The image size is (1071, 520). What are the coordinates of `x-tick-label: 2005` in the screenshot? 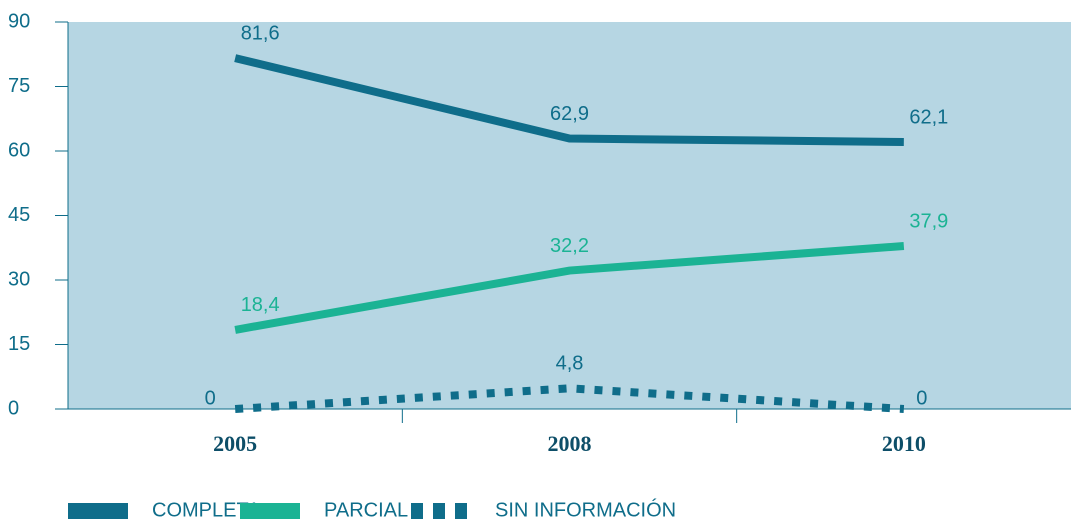 It's located at (235, 443).